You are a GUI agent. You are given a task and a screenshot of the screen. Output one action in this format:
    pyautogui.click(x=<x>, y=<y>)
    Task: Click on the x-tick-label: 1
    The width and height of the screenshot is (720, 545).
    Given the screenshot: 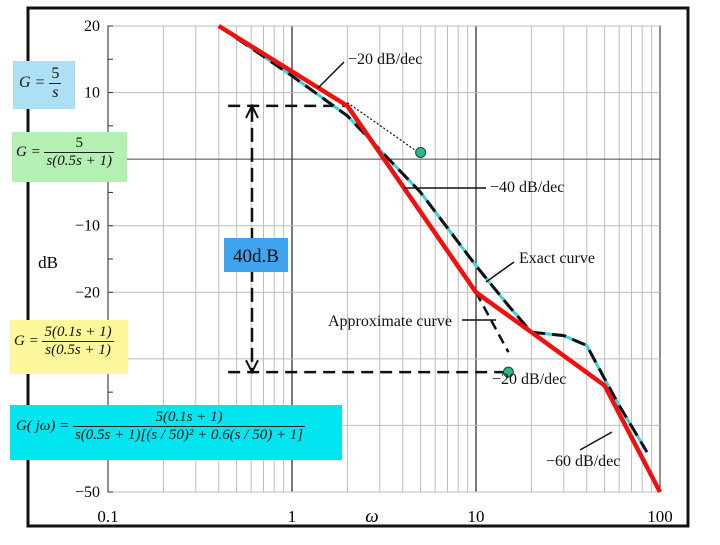 What is the action you would take?
    pyautogui.click(x=292, y=516)
    